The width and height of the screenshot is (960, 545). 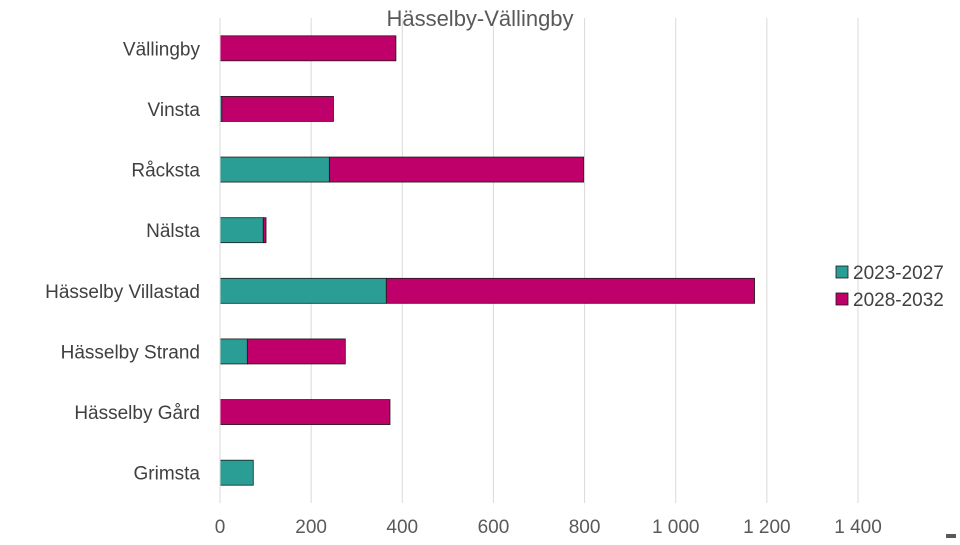 I want to click on corner-mark, so click(x=951, y=536).